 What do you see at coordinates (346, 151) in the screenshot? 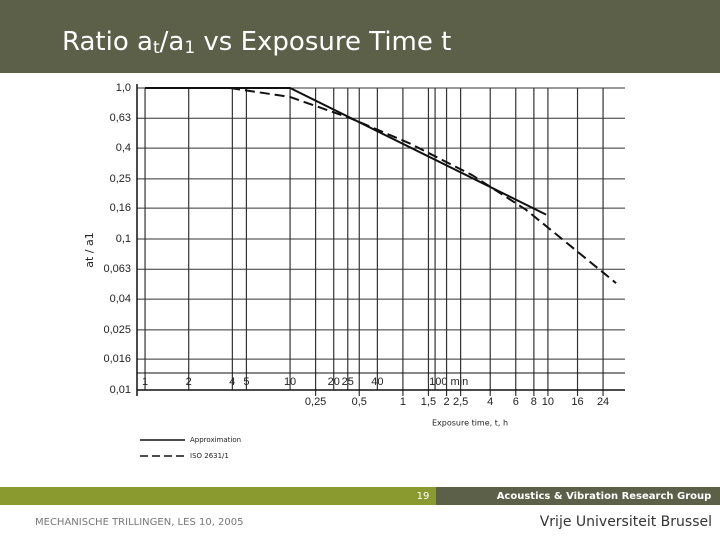
I see `series-line` at bounding box center [346, 151].